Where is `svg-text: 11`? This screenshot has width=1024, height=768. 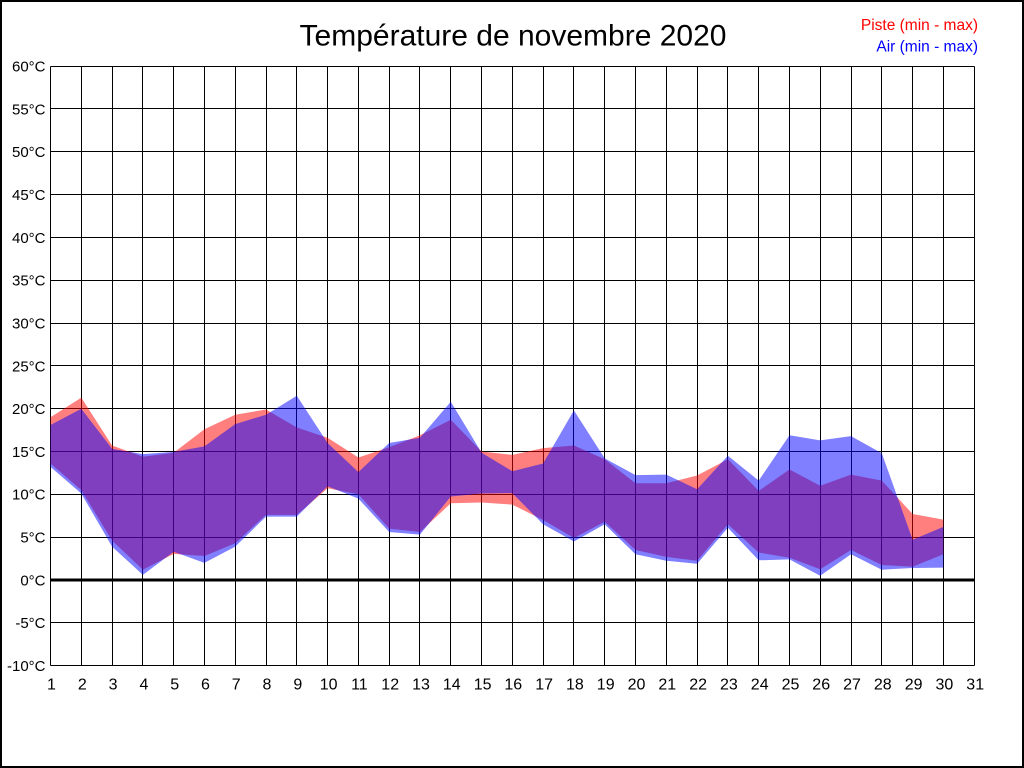
svg-text: 11 is located at coordinates (359, 684).